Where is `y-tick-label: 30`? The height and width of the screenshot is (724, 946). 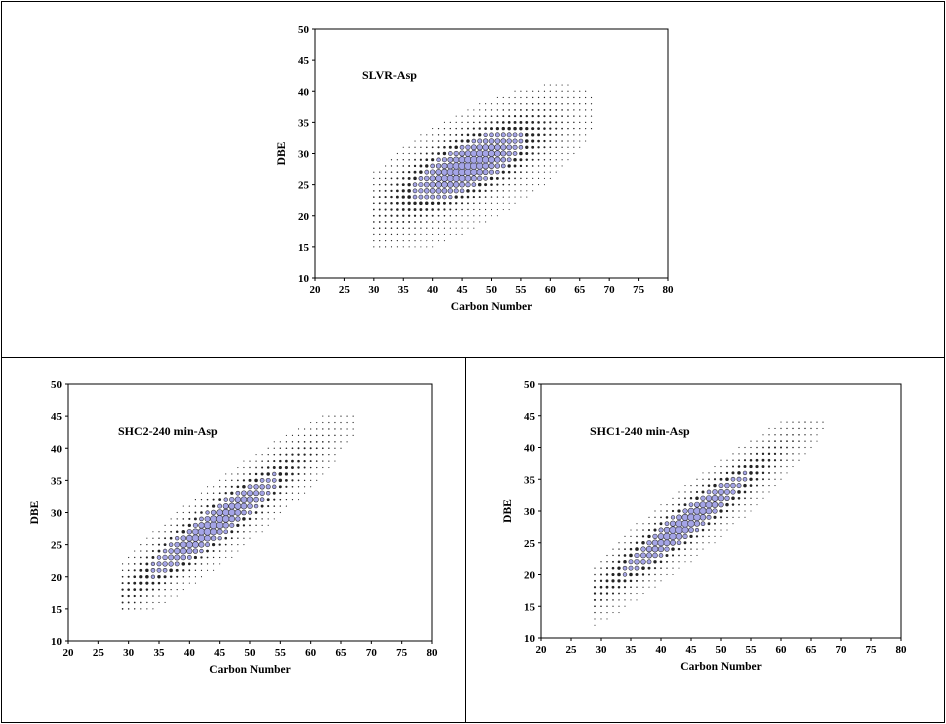 y-tick-label: 30 is located at coordinates (530, 512).